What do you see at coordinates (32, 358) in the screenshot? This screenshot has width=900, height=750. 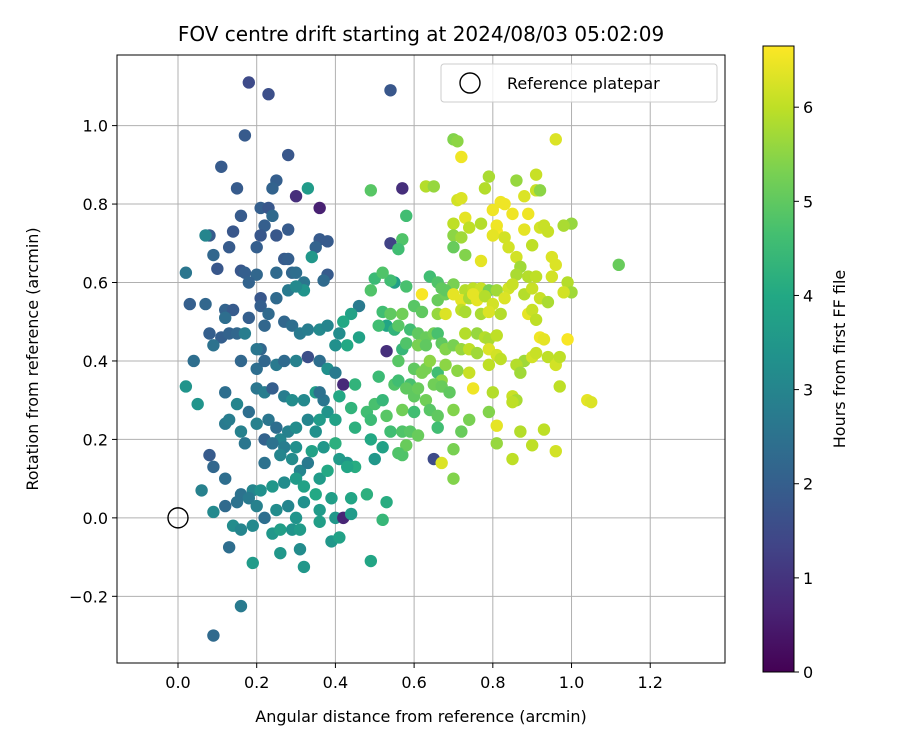 I see `y-axis-label: Rotation from reference (arcmin)` at bounding box center [32, 358].